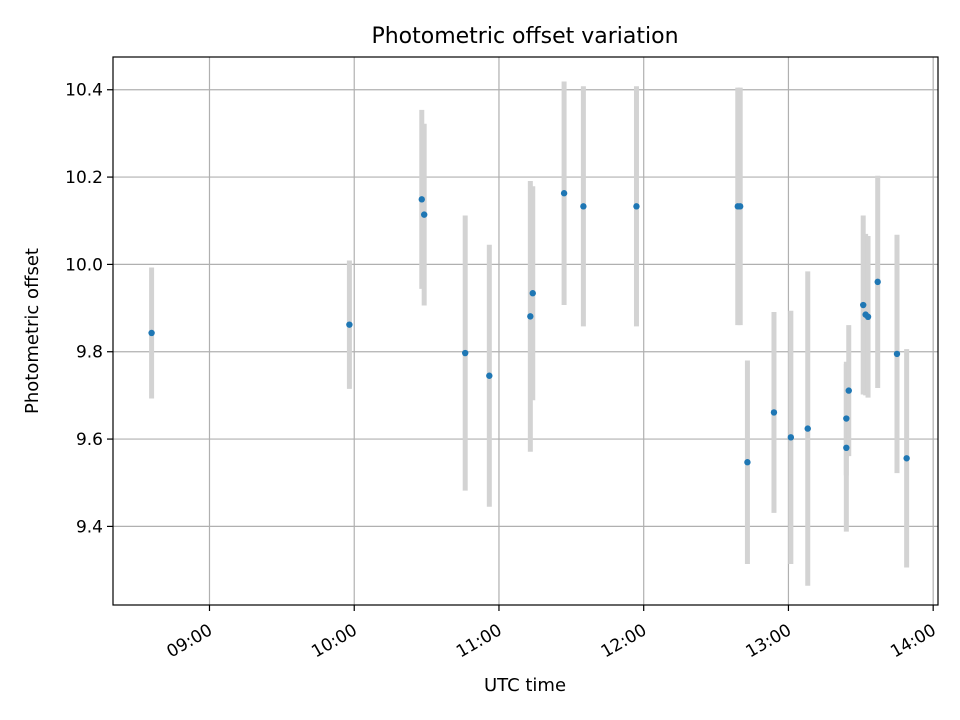 The height and width of the screenshot is (720, 960). Describe the element at coordinates (84, 91) in the screenshot. I see `y-tick-label: 10.4` at that location.